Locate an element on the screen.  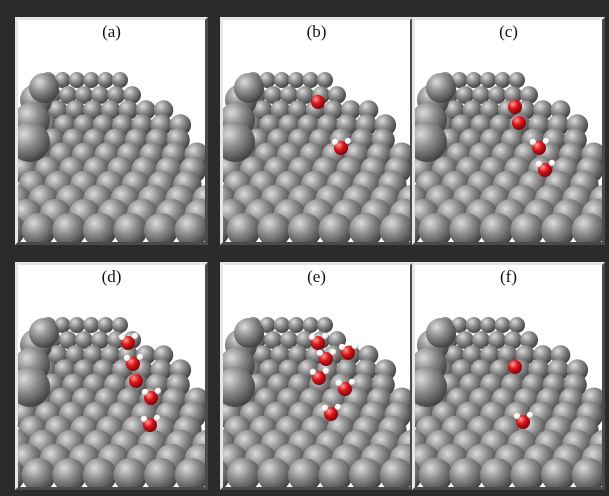
panel-label: (f) is located at coordinates (508, 276).